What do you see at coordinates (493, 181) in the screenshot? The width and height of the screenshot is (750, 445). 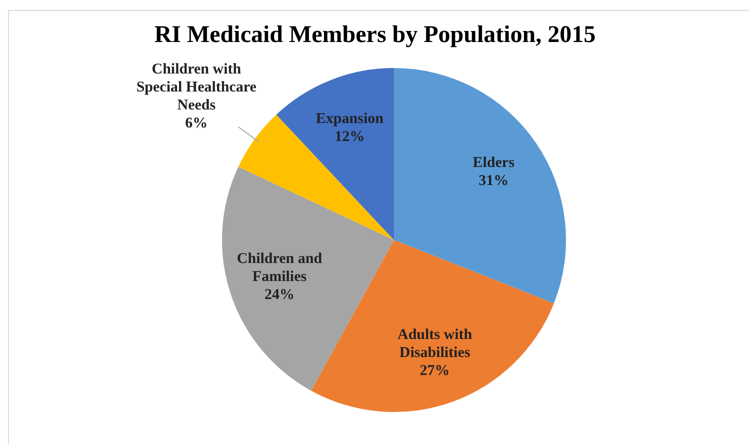 I see `data-label: 31%` at bounding box center [493, 181].